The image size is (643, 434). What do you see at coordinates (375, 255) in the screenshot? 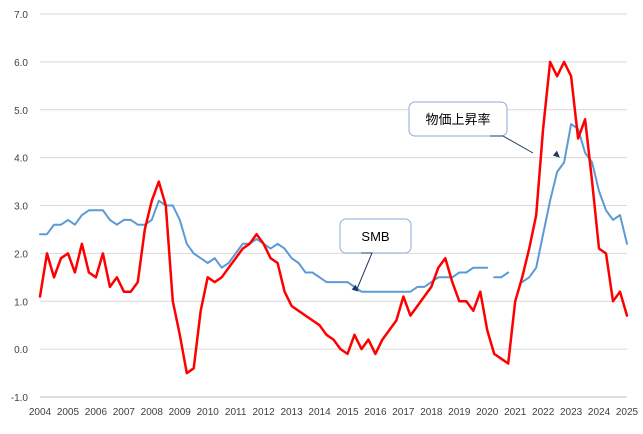
I see `callout-smb: SMB` at bounding box center [375, 255].